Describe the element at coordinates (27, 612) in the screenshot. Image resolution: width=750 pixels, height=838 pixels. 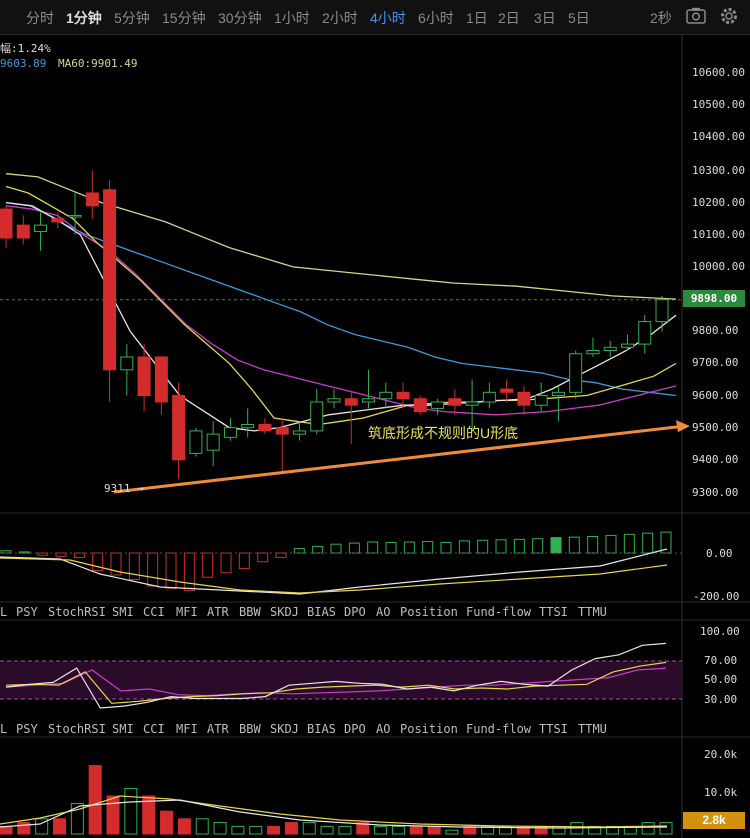
I see `indicator-tab-psy-r0: PSY` at that location.